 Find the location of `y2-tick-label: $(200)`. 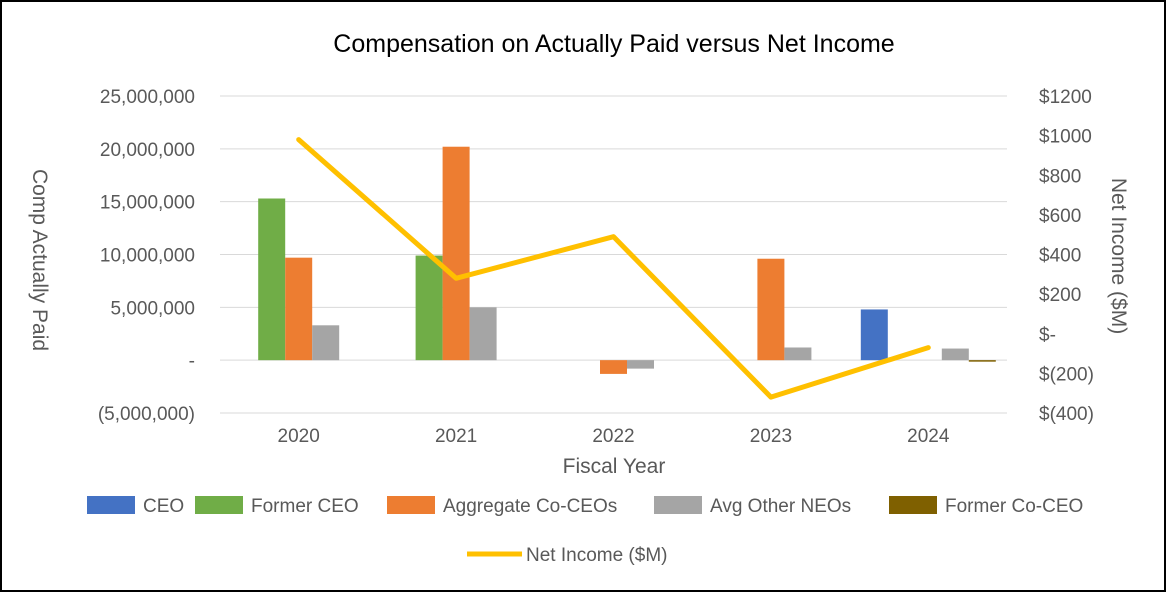

y2-tick-label: $(200) is located at coordinates (1066, 374).